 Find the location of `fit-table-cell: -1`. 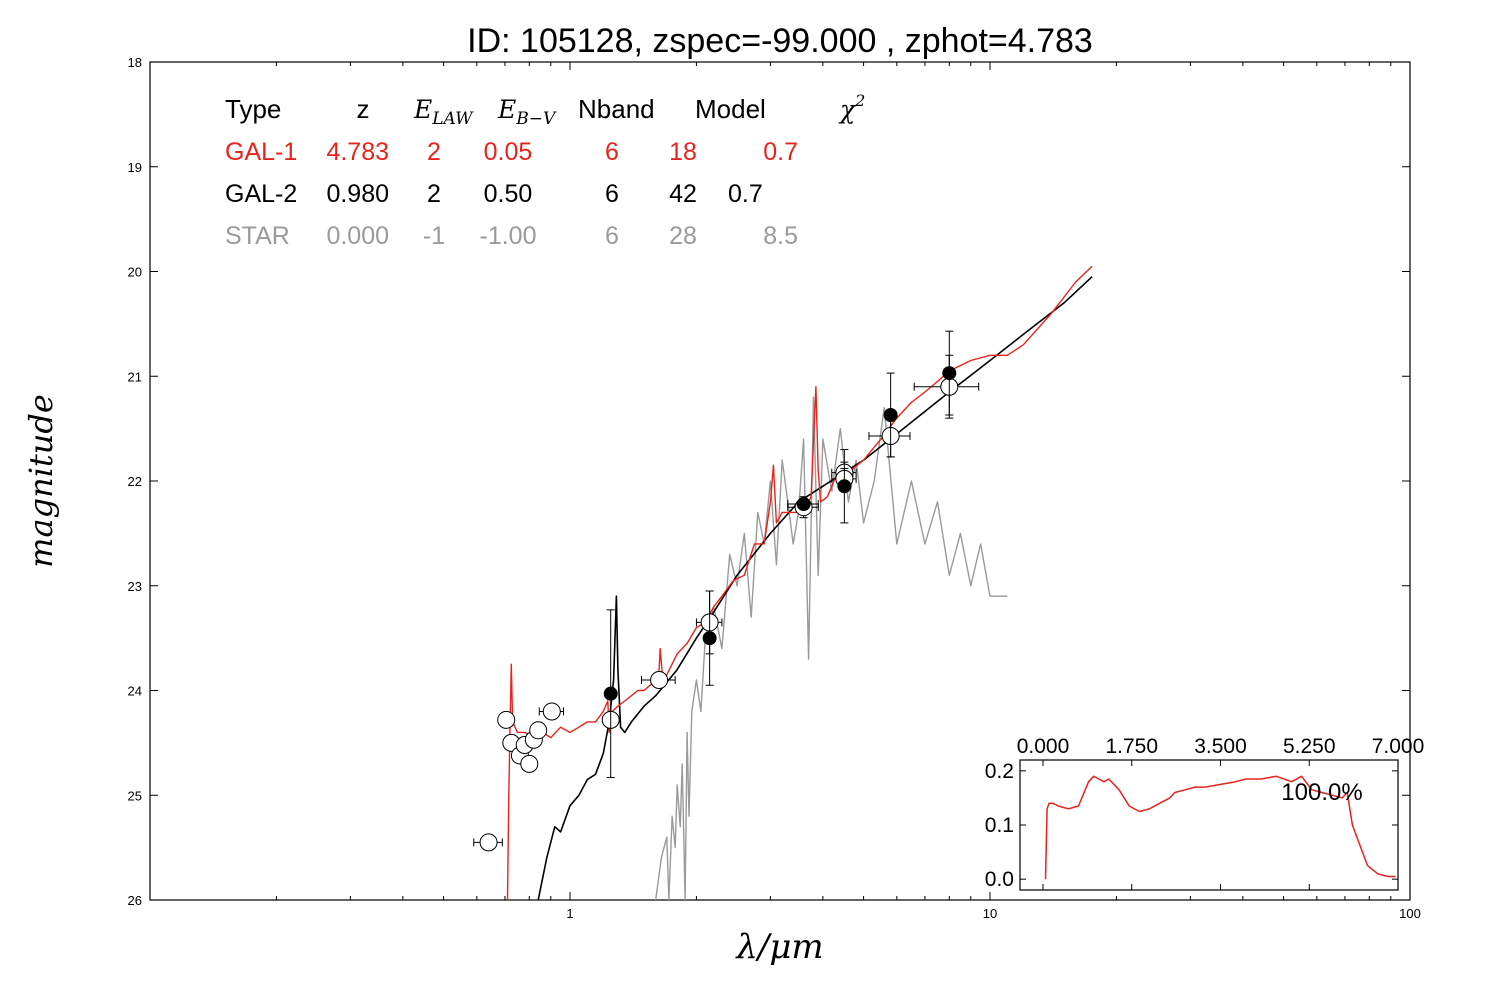

fit-table-cell: -1 is located at coordinates (434, 236).